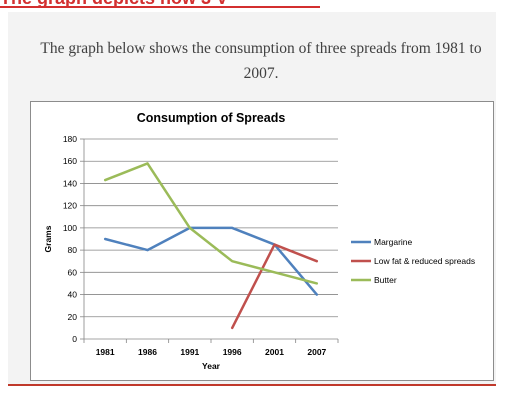  I want to click on y-tick-label: 80, so click(73, 250).